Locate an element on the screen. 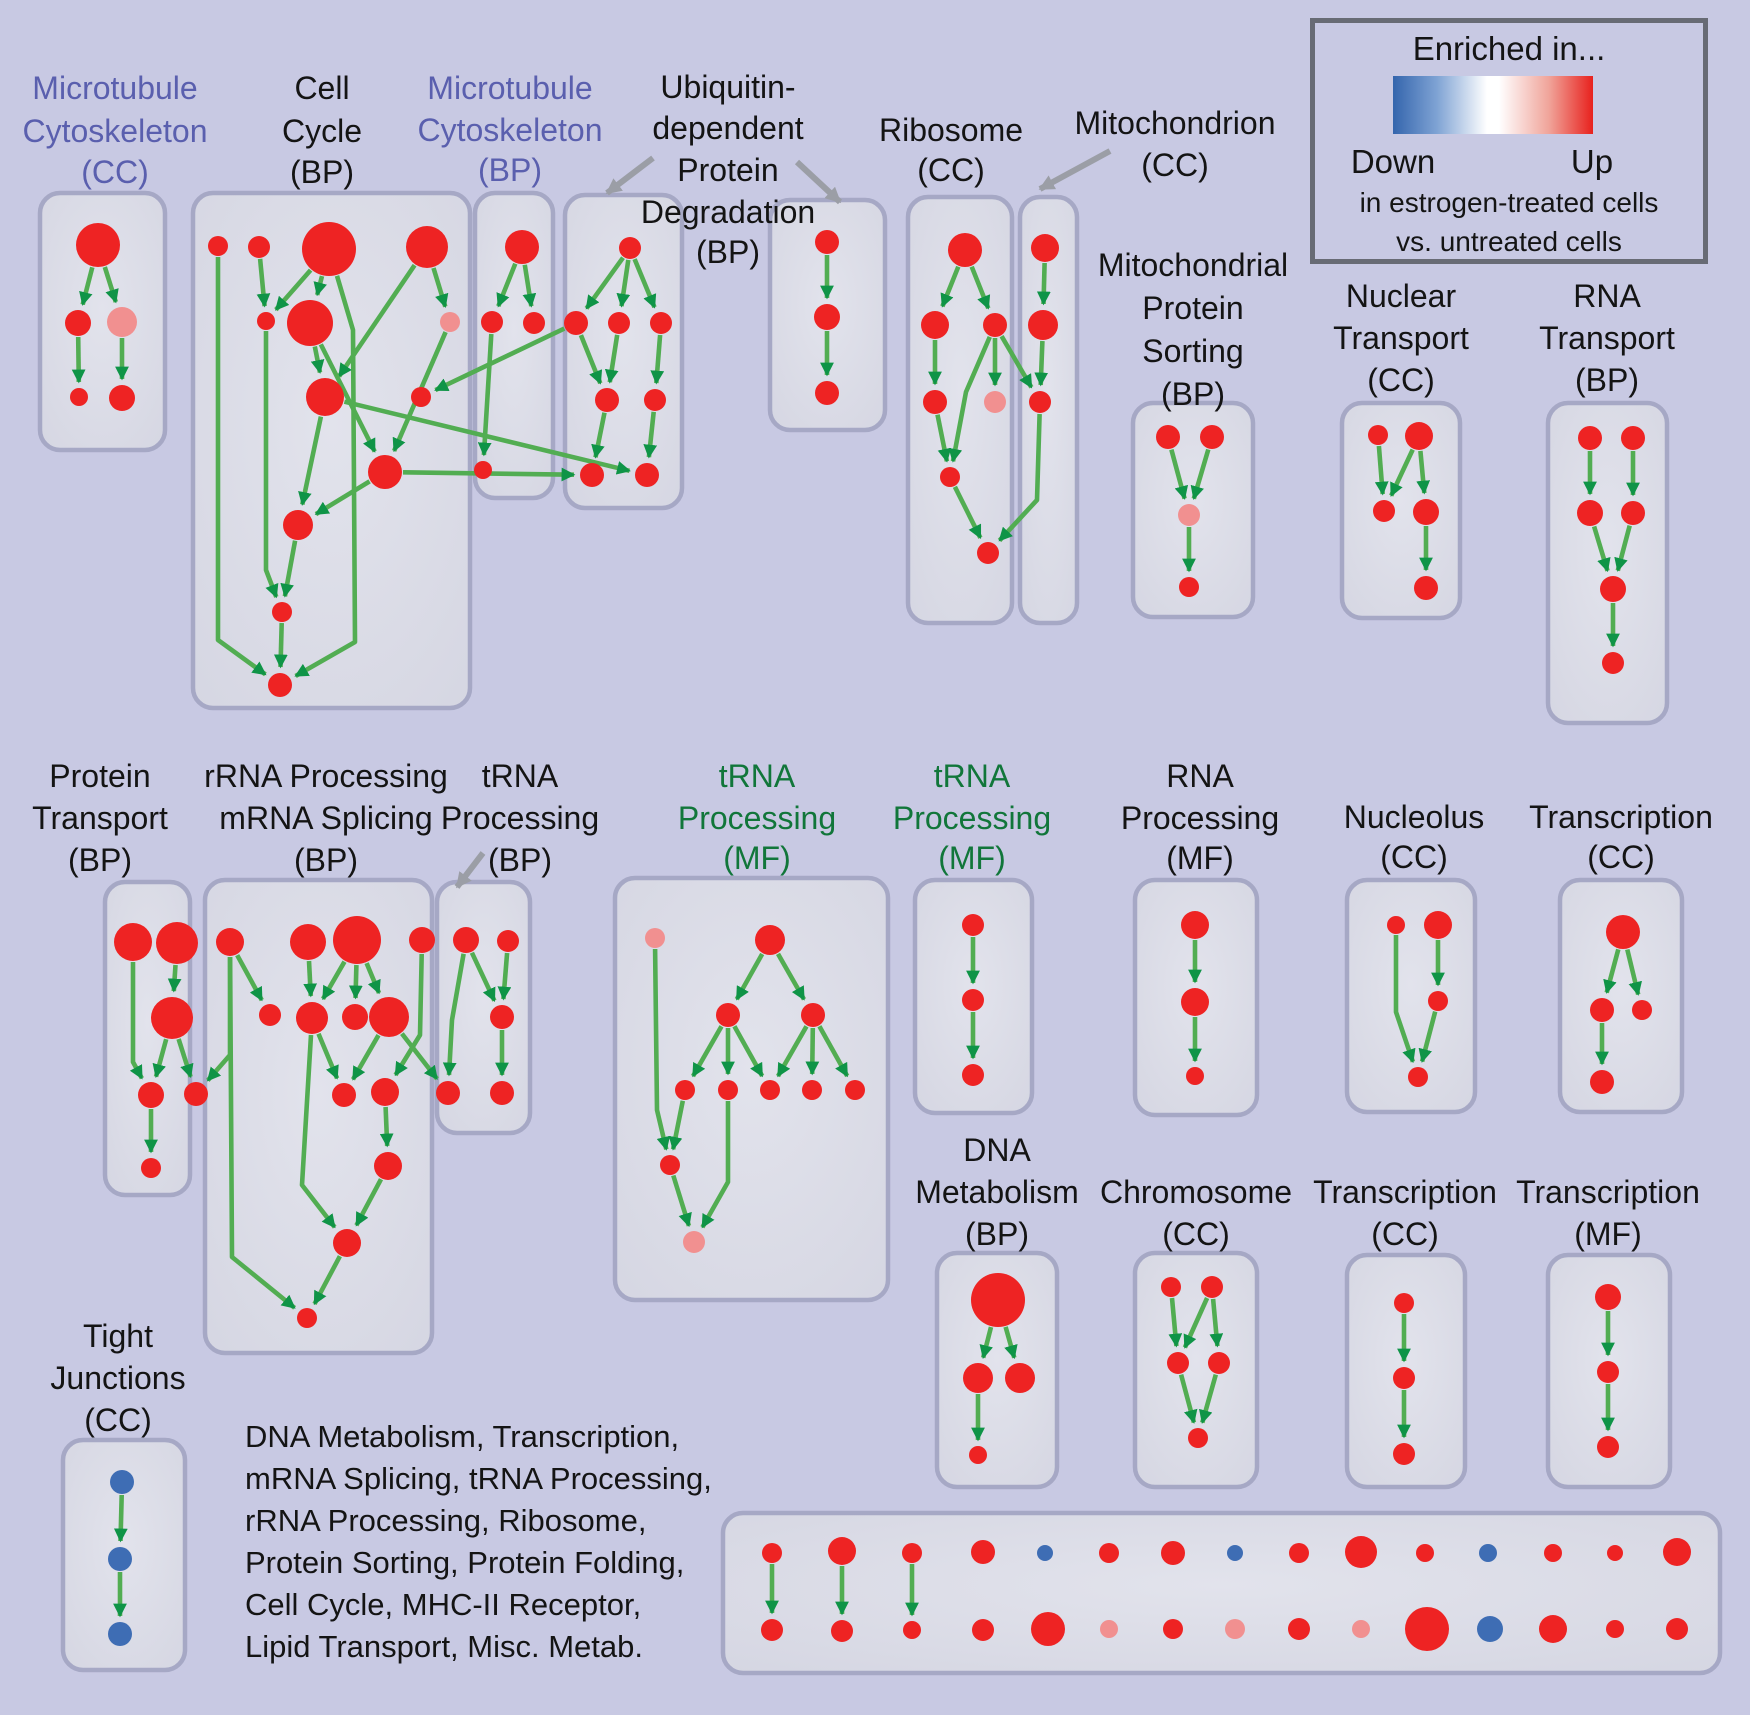 This screenshot has width=1750, height=1715. rrna-label: mRNA Splicing is located at coordinates (325, 818).